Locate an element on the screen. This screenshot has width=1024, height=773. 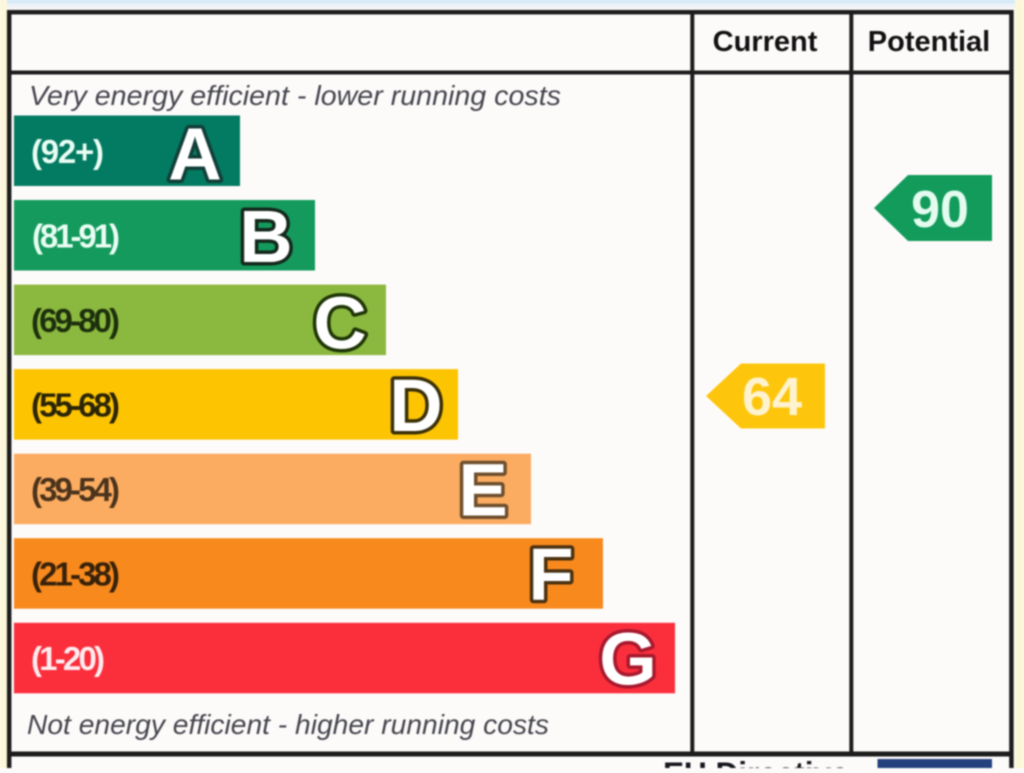
svg-text: (21-38) is located at coordinates (75, 574).